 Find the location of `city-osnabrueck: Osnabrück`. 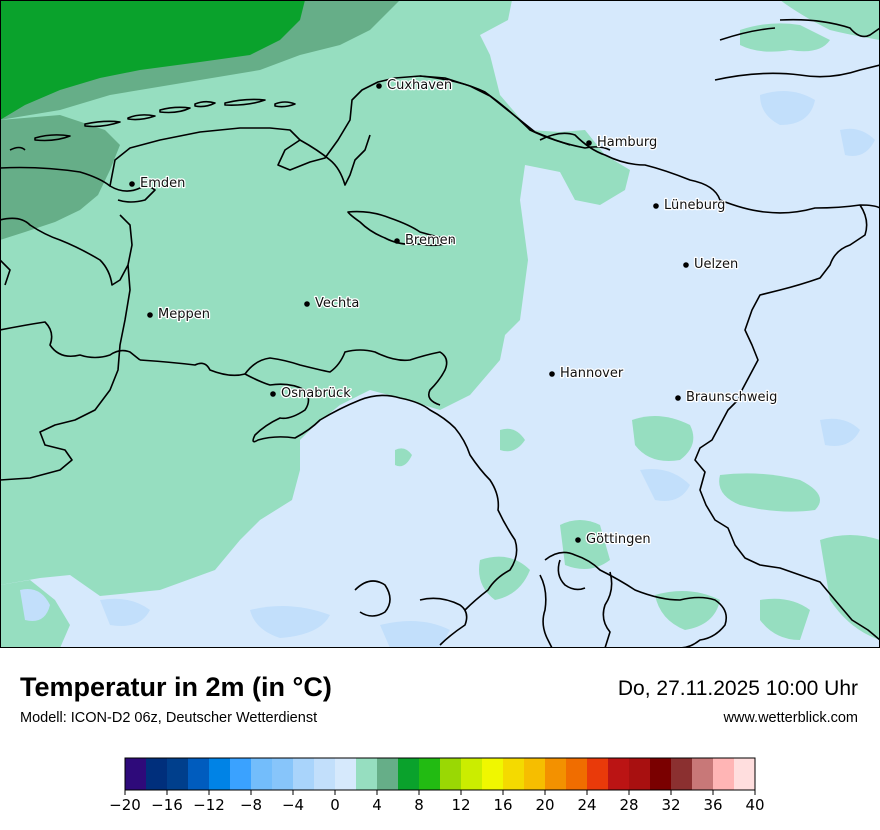

city-osnabrueck: Osnabrück is located at coordinates (311, 393).